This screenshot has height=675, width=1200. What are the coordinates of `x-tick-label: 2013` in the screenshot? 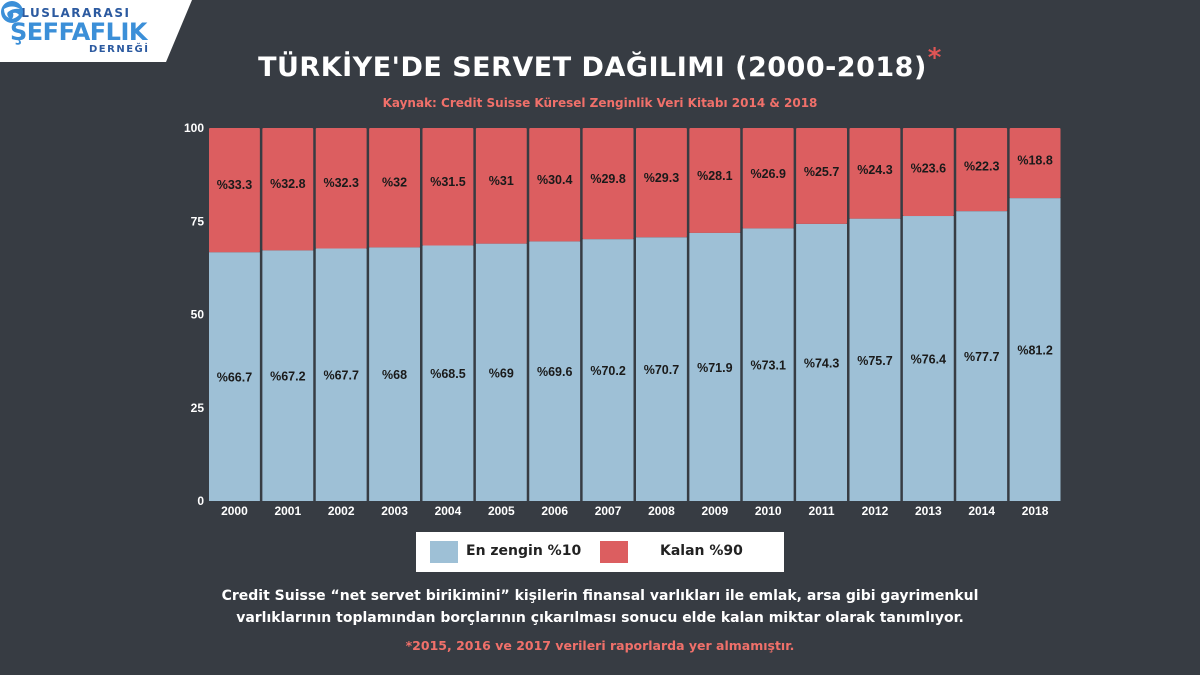 It's located at (928, 511).